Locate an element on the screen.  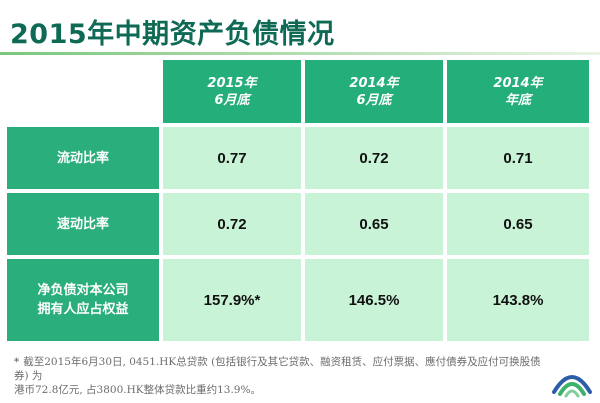
row-label-text: 拥有人应占权益 is located at coordinates (83, 309).